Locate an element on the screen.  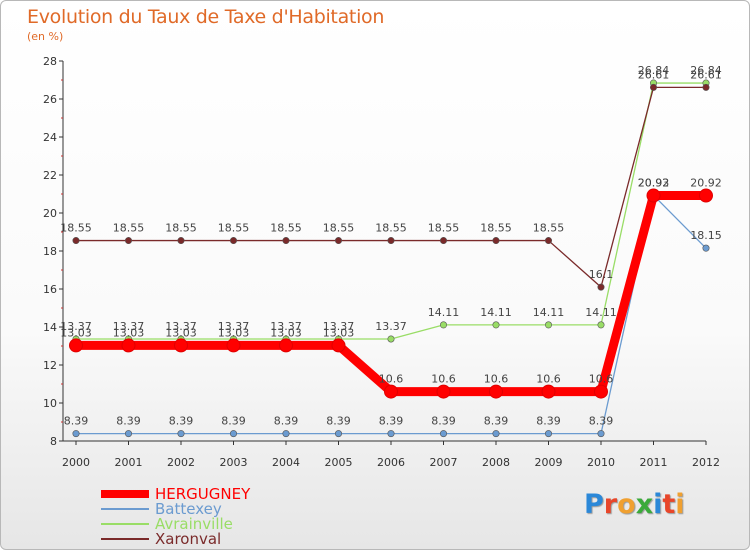
x-tick-label: 2004 is located at coordinates (286, 462).